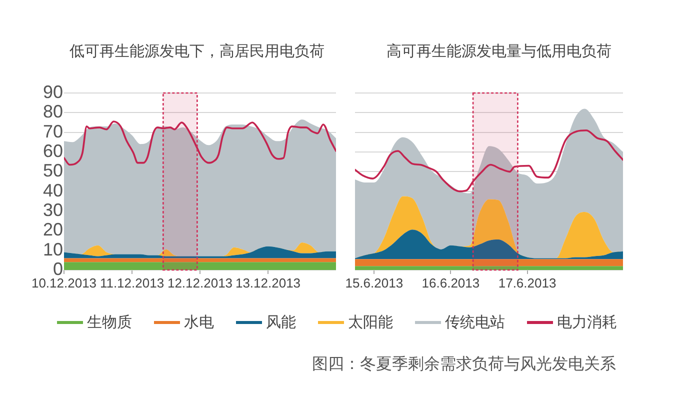 The width and height of the screenshot is (693, 406). What do you see at coordinates (52, 112) in the screenshot?
I see `y-tick-label: 80` at bounding box center [52, 112].